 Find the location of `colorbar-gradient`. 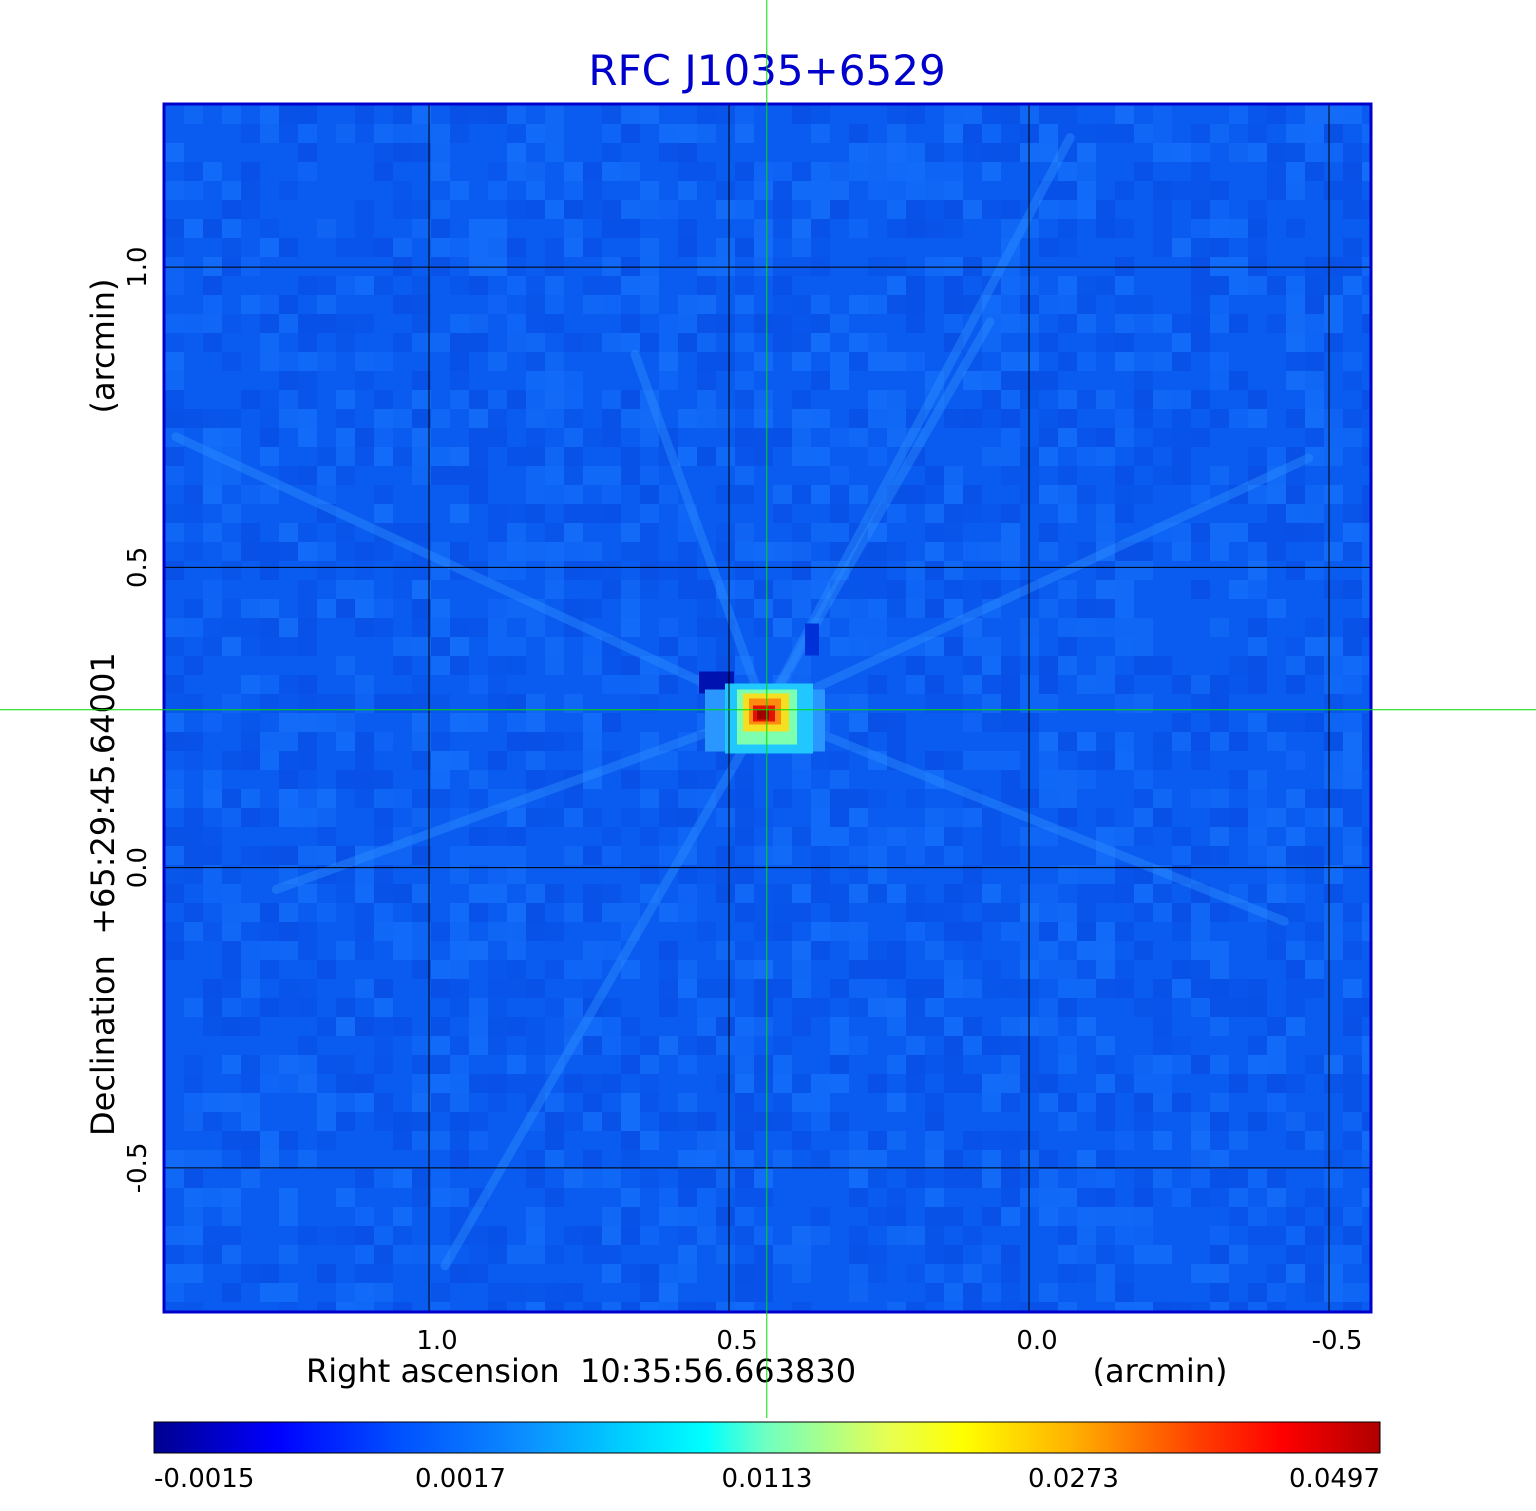

colorbar-gradient is located at coordinates (767, 1437).